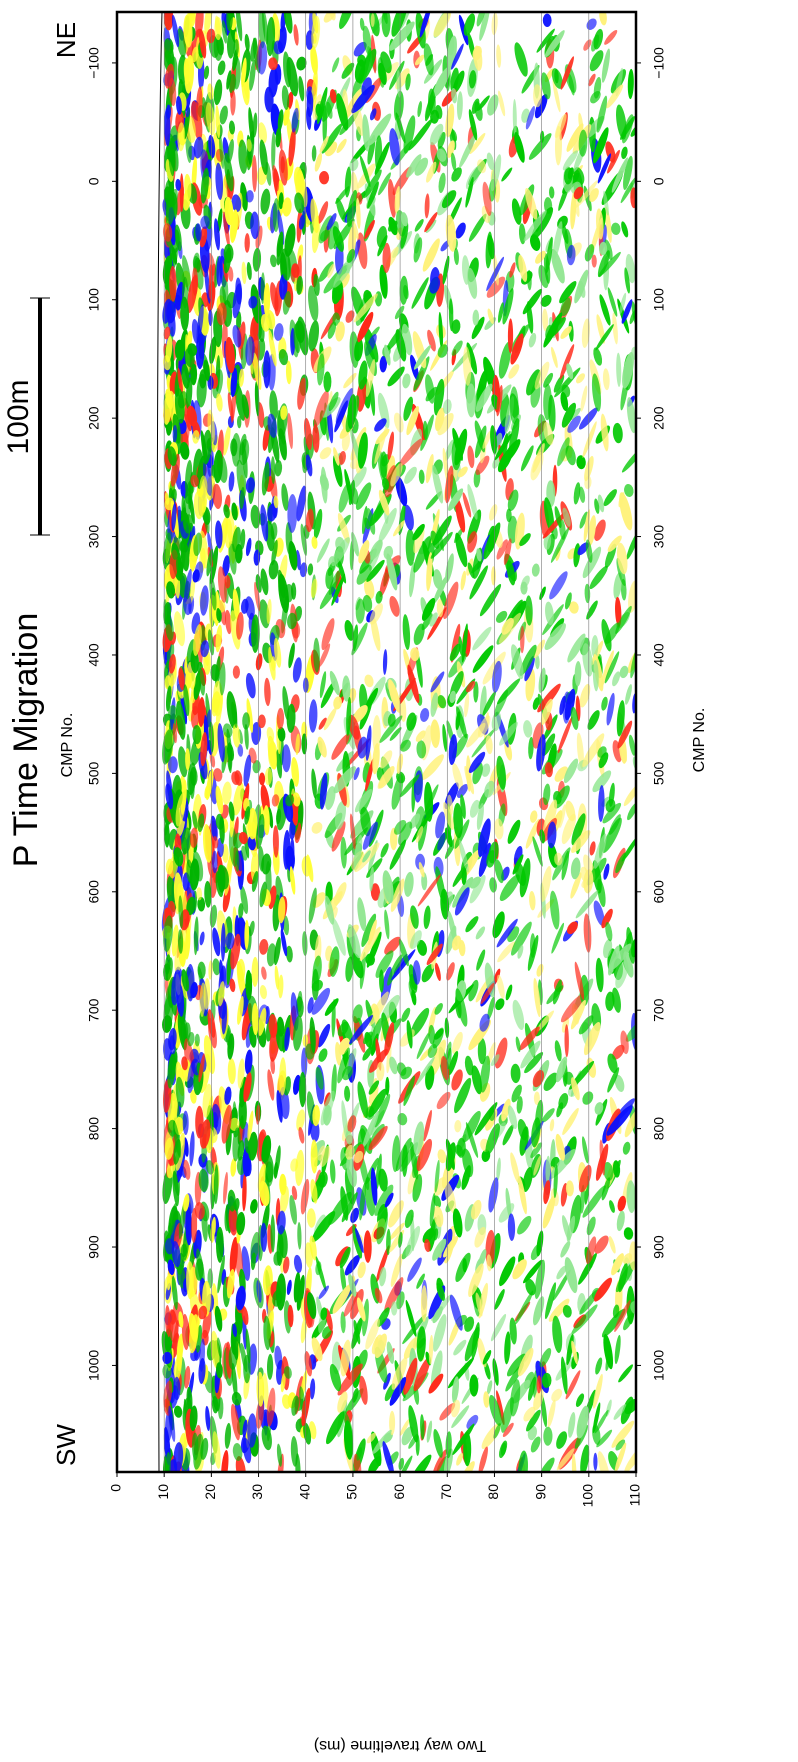 Image resolution: width=798 pixels, height=1762 pixels. Describe the element at coordinates (659, 655) in the screenshot. I see `x-tick-label: 400` at that location.